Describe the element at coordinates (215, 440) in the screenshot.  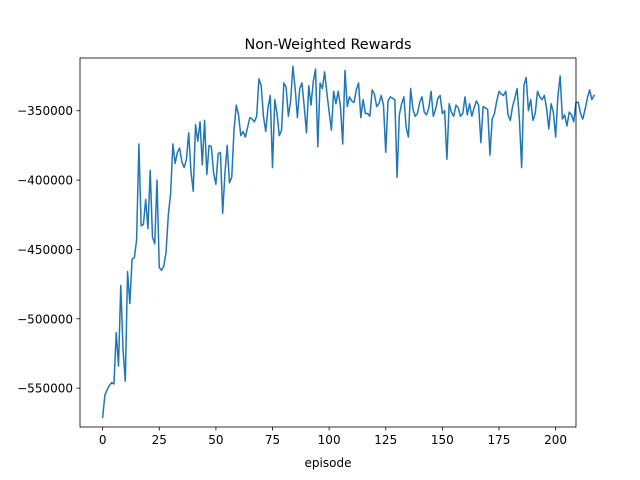
I see `x-tick-label: 50` at that location.